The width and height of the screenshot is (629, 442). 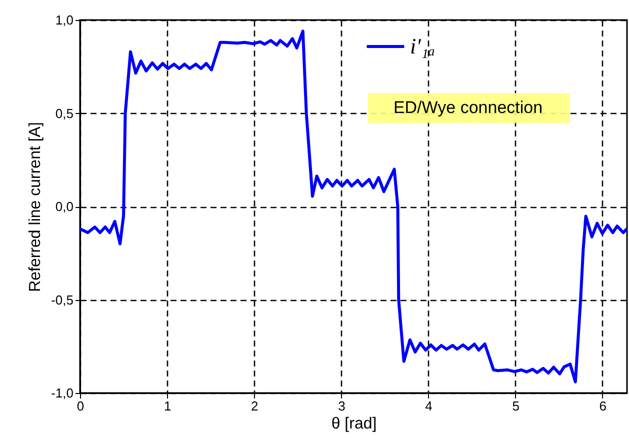 What do you see at coordinates (80, 406) in the screenshot?
I see `x-tick-label: 0` at bounding box center [80, 406].